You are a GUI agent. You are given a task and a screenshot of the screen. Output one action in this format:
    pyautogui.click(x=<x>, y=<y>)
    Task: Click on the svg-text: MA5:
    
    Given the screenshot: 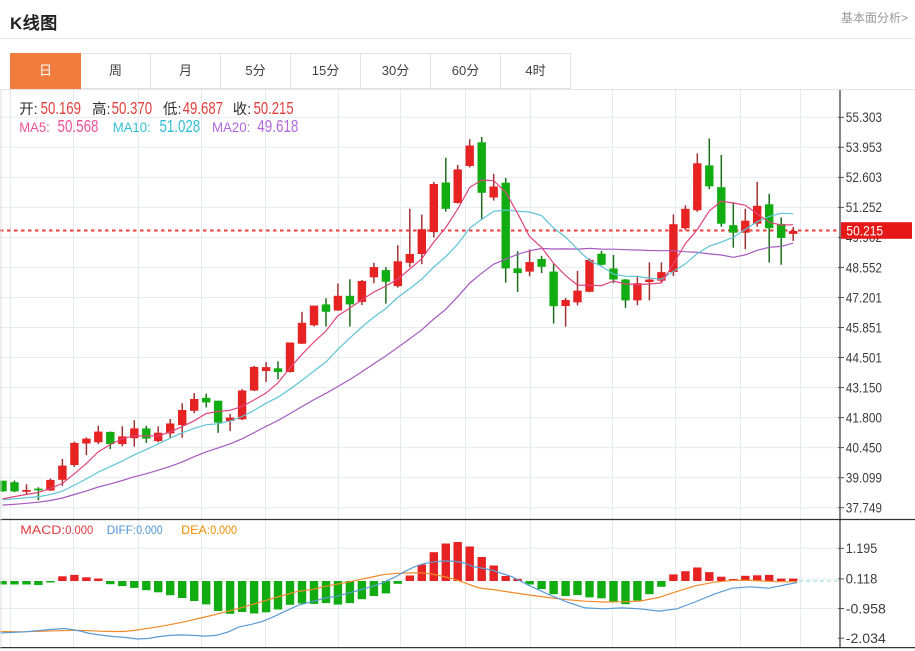 What is the action you would take?
    pyautogui.click(x=34, y=127)
    